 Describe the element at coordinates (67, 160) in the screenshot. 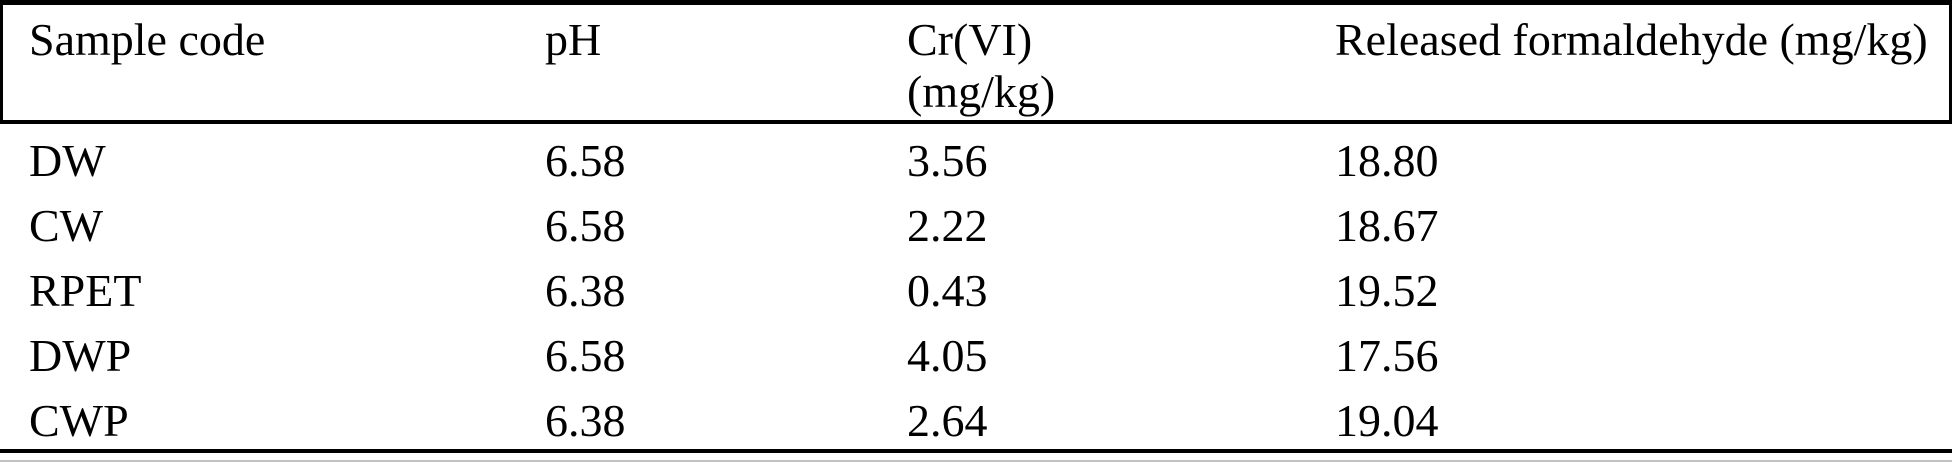

I see `cell-sample-code: DW` at that location.